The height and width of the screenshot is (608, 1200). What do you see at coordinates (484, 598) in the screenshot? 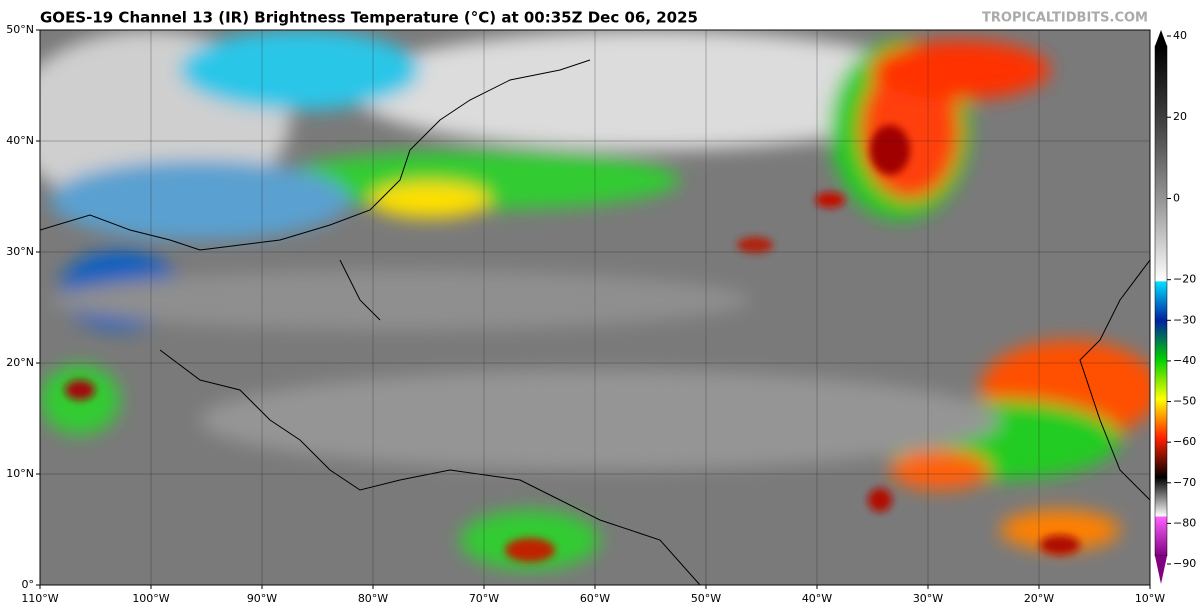
I see `lon-label: 70°W` at bounding box center [484, 598].